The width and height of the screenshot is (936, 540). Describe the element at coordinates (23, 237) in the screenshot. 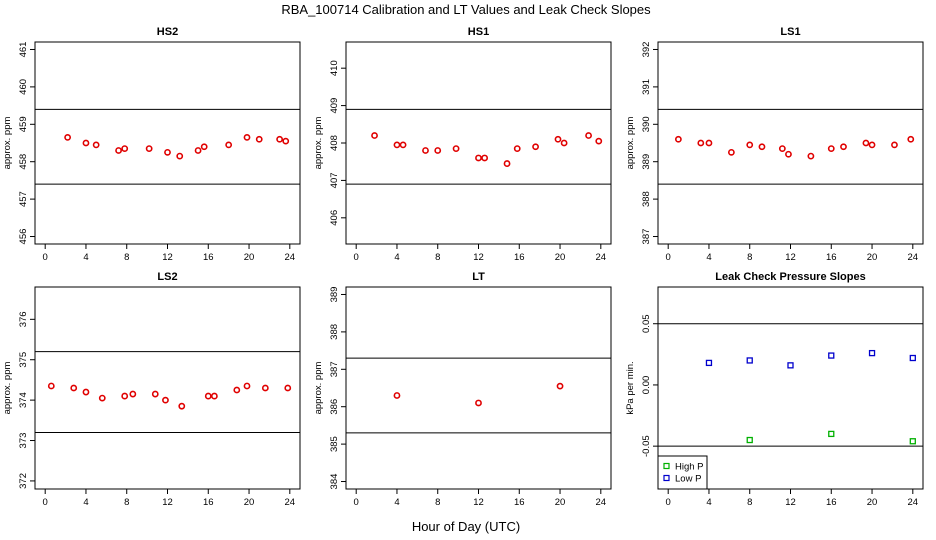

I see `y-tick-label: 456` at that location.